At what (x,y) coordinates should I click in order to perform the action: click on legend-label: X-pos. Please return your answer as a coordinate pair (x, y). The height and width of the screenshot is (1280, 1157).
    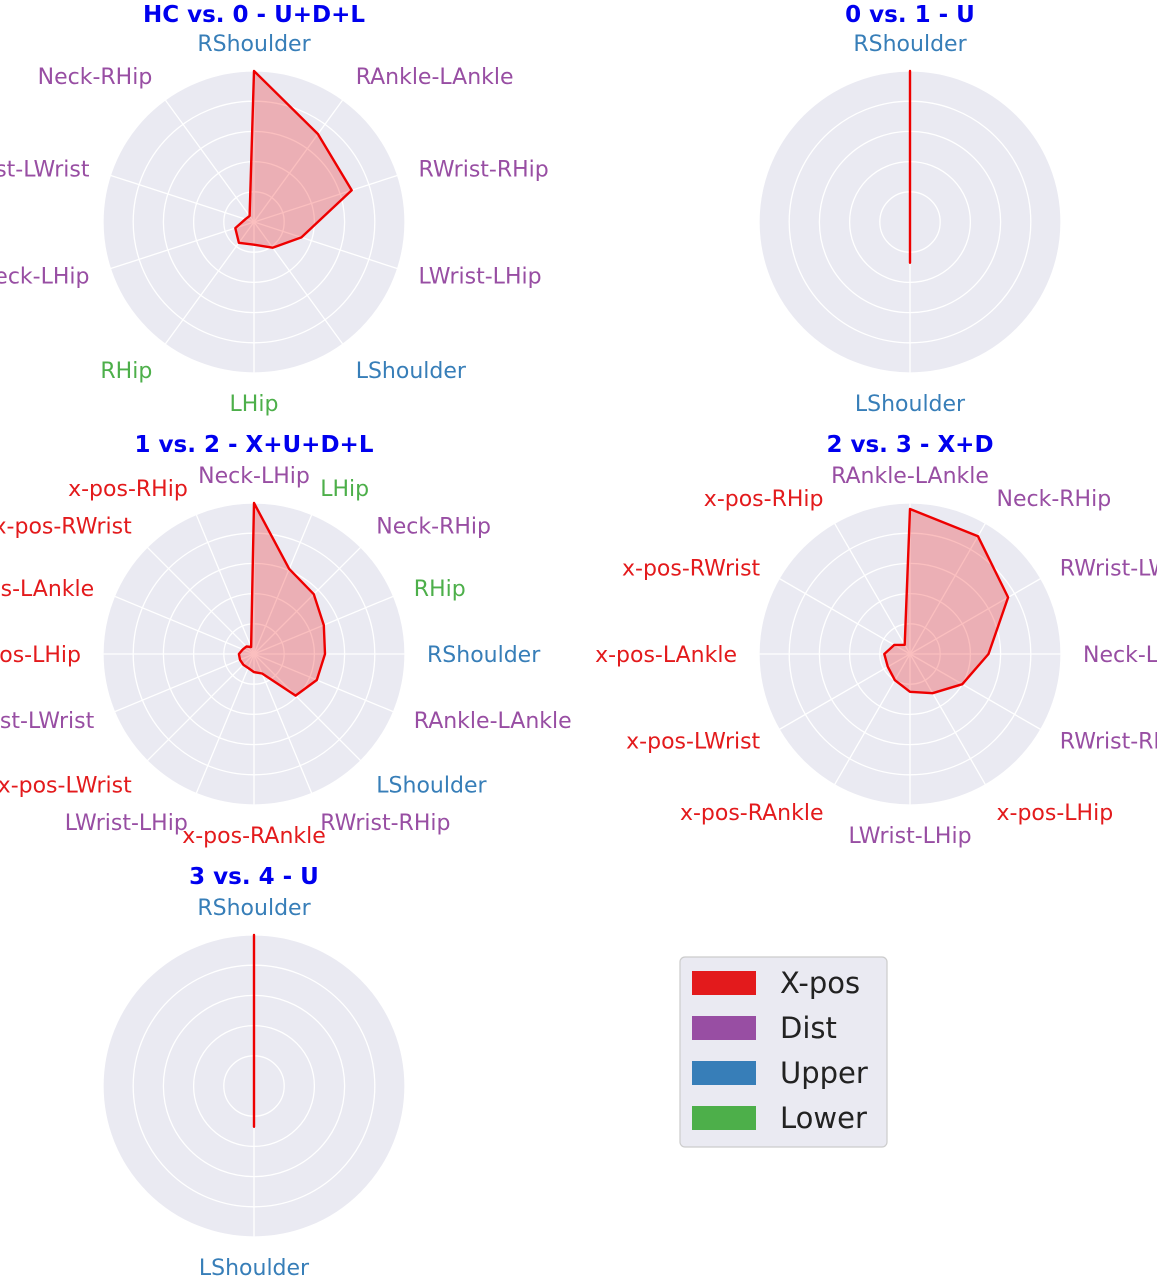
    Looking at the image, I should click on (820, 983).